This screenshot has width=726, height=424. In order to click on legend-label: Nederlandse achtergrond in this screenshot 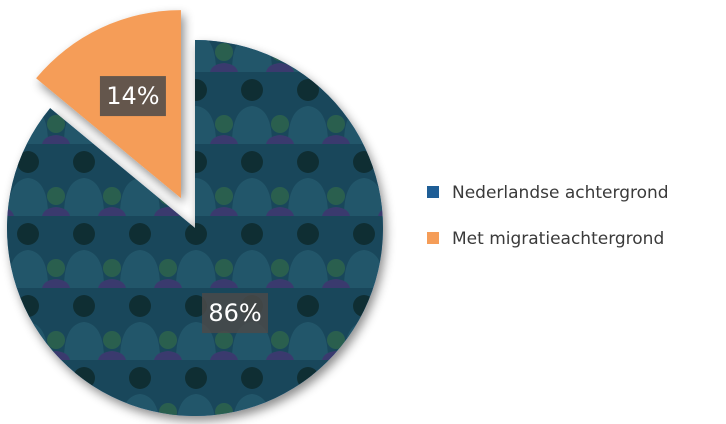, I will do `click(560, 193)`.